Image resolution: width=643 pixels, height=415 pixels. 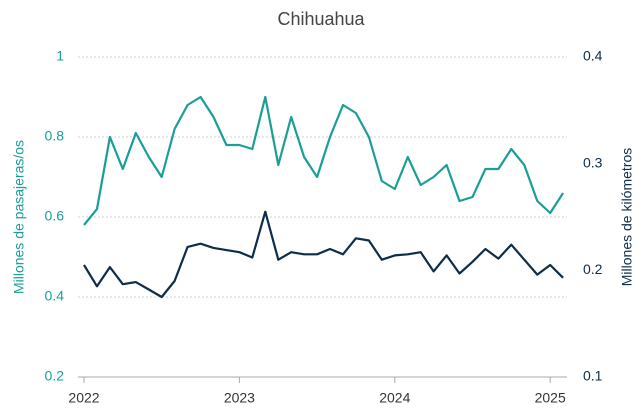 What do you see at coordinates (19, 217) in the screenshot?
I see `y-axis-label: Millones de pasajeras/os` at bounding box center [19, 217].